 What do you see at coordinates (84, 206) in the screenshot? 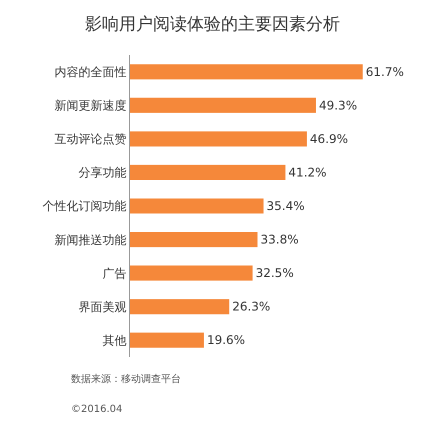
I see `y-tick-label: 个性化订阅功能` at bounding box center [84, 206].